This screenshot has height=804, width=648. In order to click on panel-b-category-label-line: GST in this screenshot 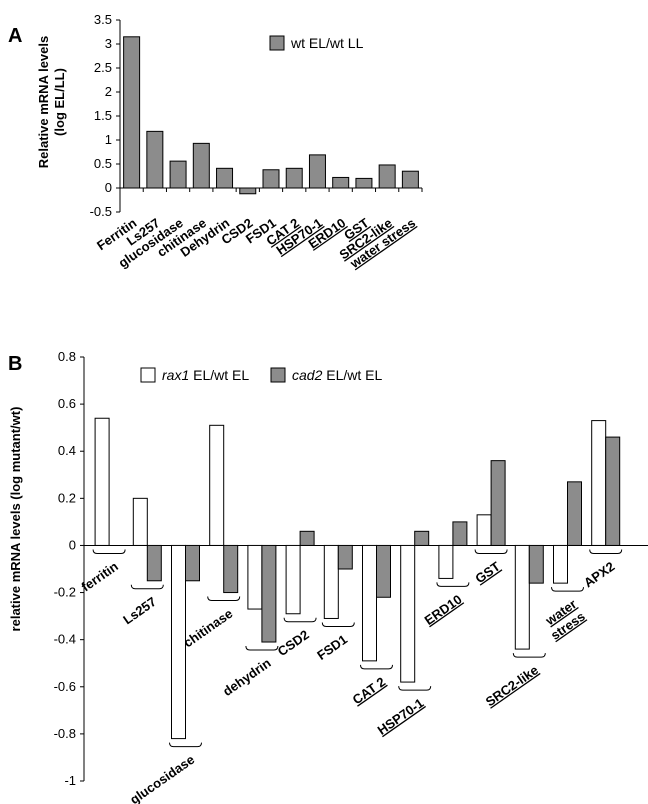, I will do `click(487, 573)`.